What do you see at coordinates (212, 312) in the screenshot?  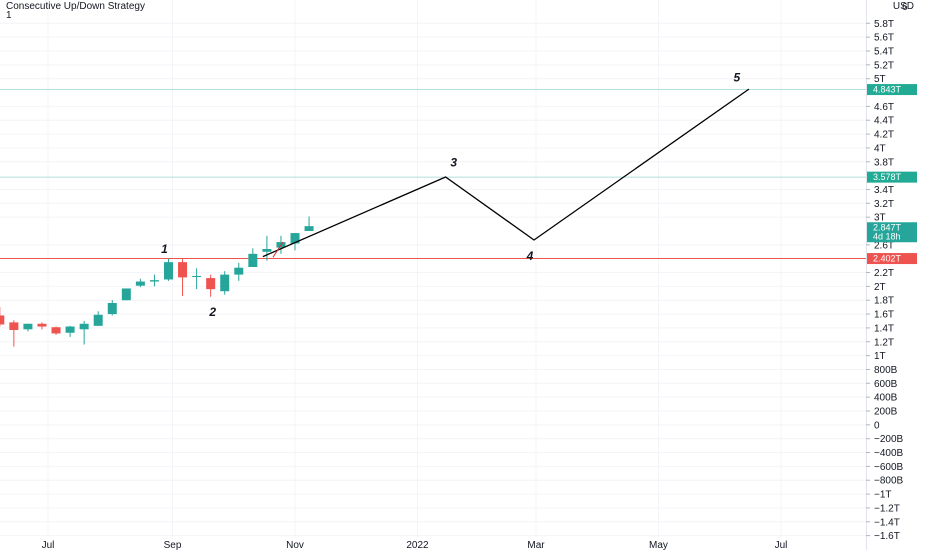 I see `wave-label: 2` at bounding box center [212, 312].